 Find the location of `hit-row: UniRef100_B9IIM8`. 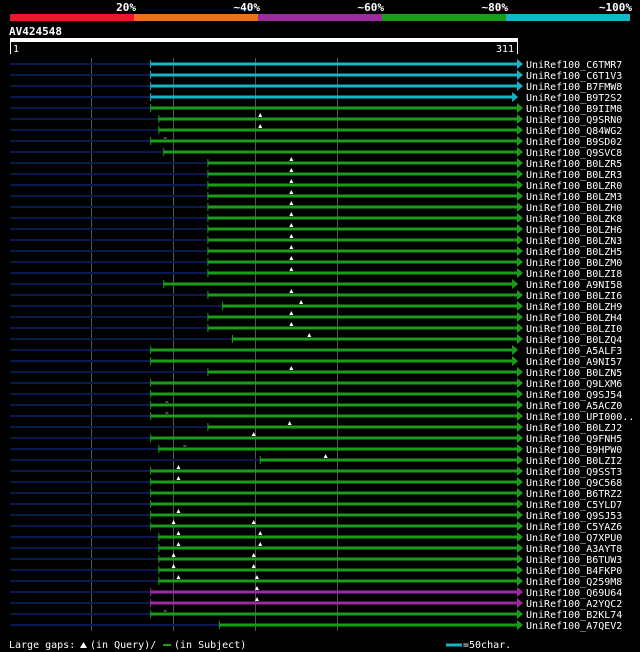

hit-row: UniRef100_B9IIM8 is located at coordinates (316, 109).